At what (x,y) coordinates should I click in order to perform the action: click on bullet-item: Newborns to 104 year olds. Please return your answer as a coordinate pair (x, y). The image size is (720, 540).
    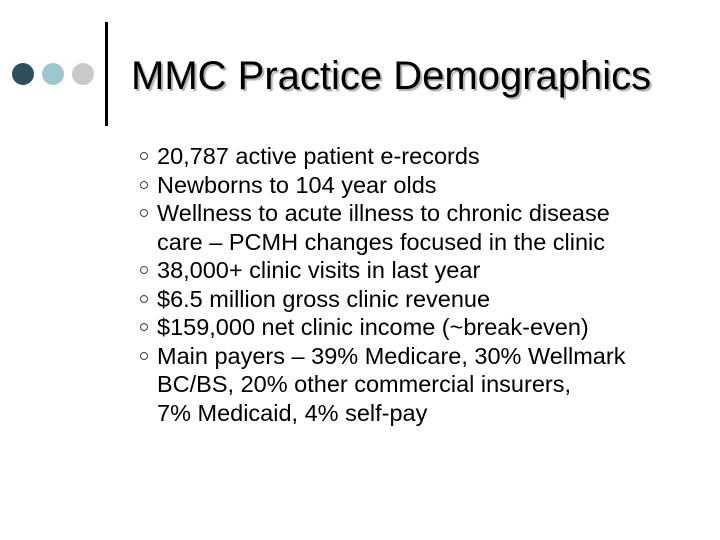
    Looking at the image, I should click on (420, 185).